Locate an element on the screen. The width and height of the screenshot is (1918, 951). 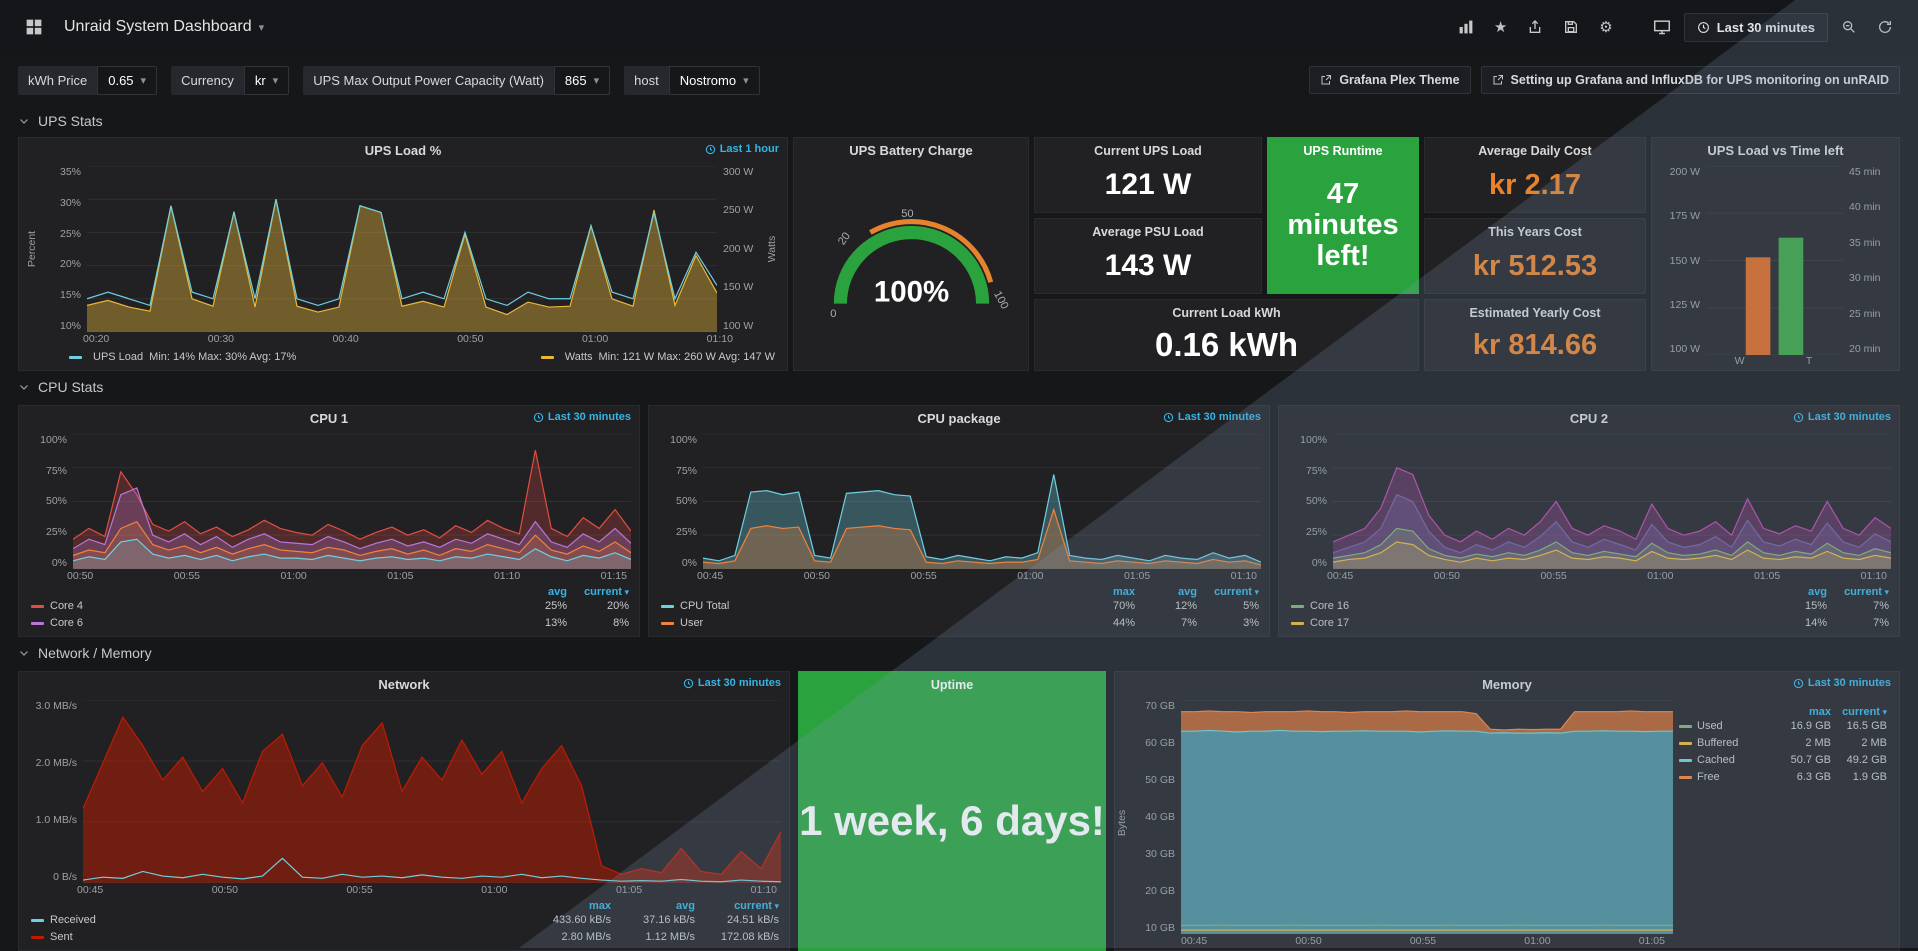
legend-item: UPS Load Min: 14% Max: 30% Avg: 17% is located at coordinates (182, 357).